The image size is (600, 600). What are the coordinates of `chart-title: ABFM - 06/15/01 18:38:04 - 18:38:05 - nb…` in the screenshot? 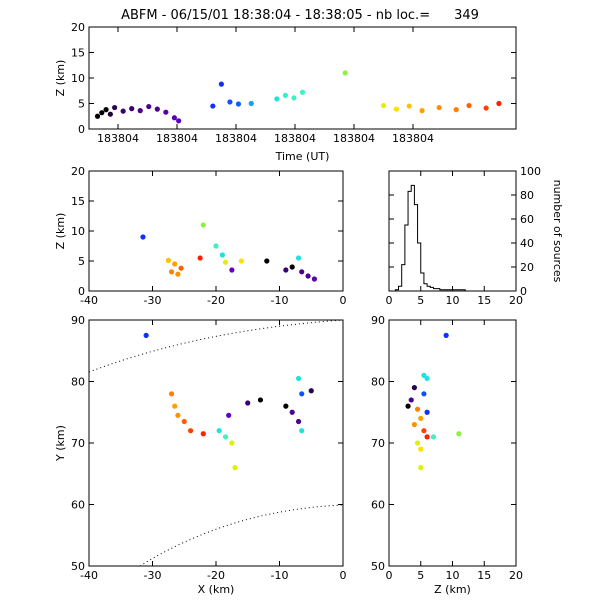 It's located at (300, 15).